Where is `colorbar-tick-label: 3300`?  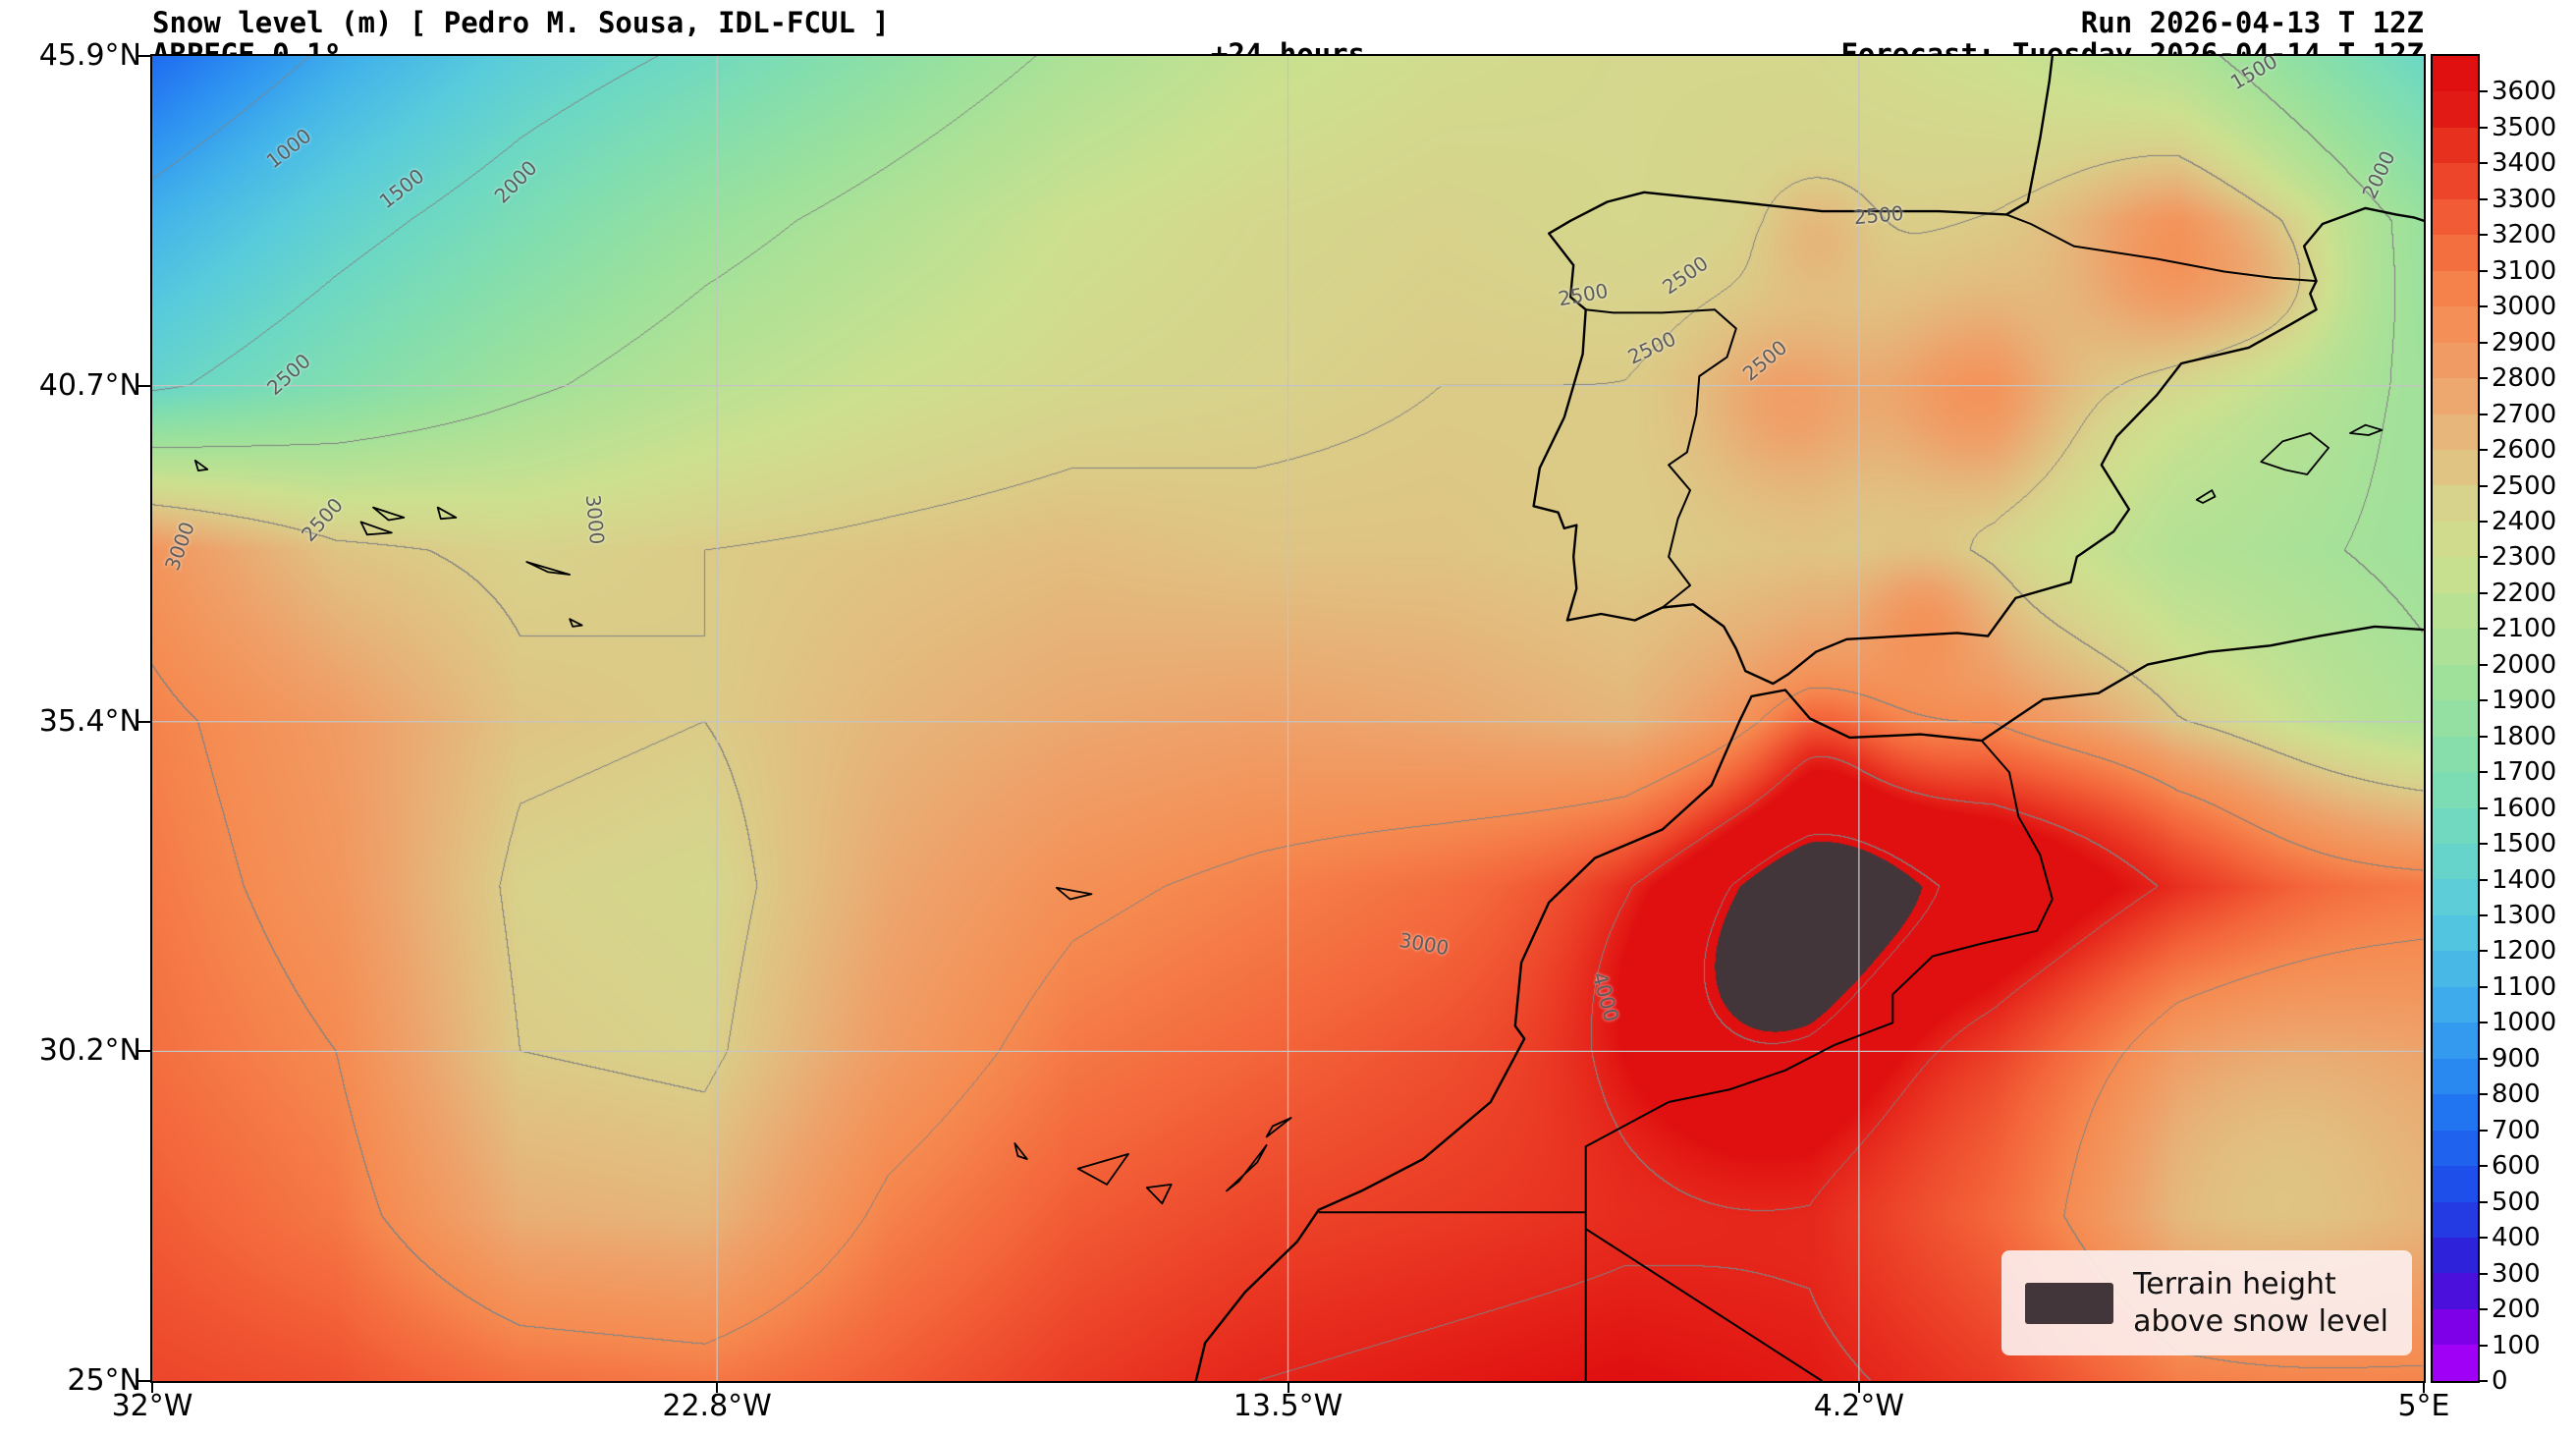
colorbar-tick-label: 3300 is located at coordinates (2525, 199).